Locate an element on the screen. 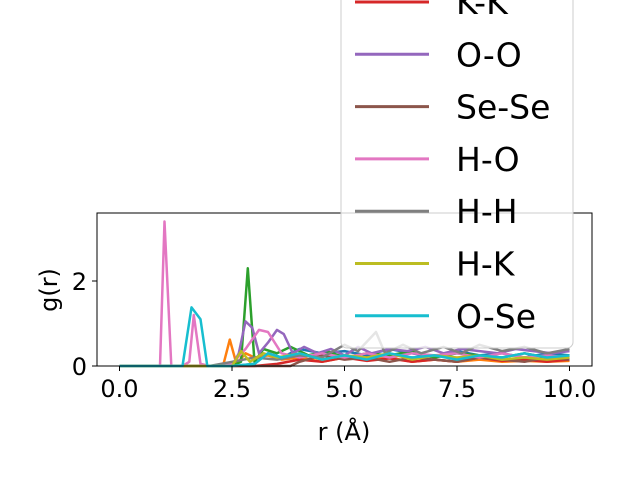  legend-label-h-o: H-O is located at coordinates (488, 159).